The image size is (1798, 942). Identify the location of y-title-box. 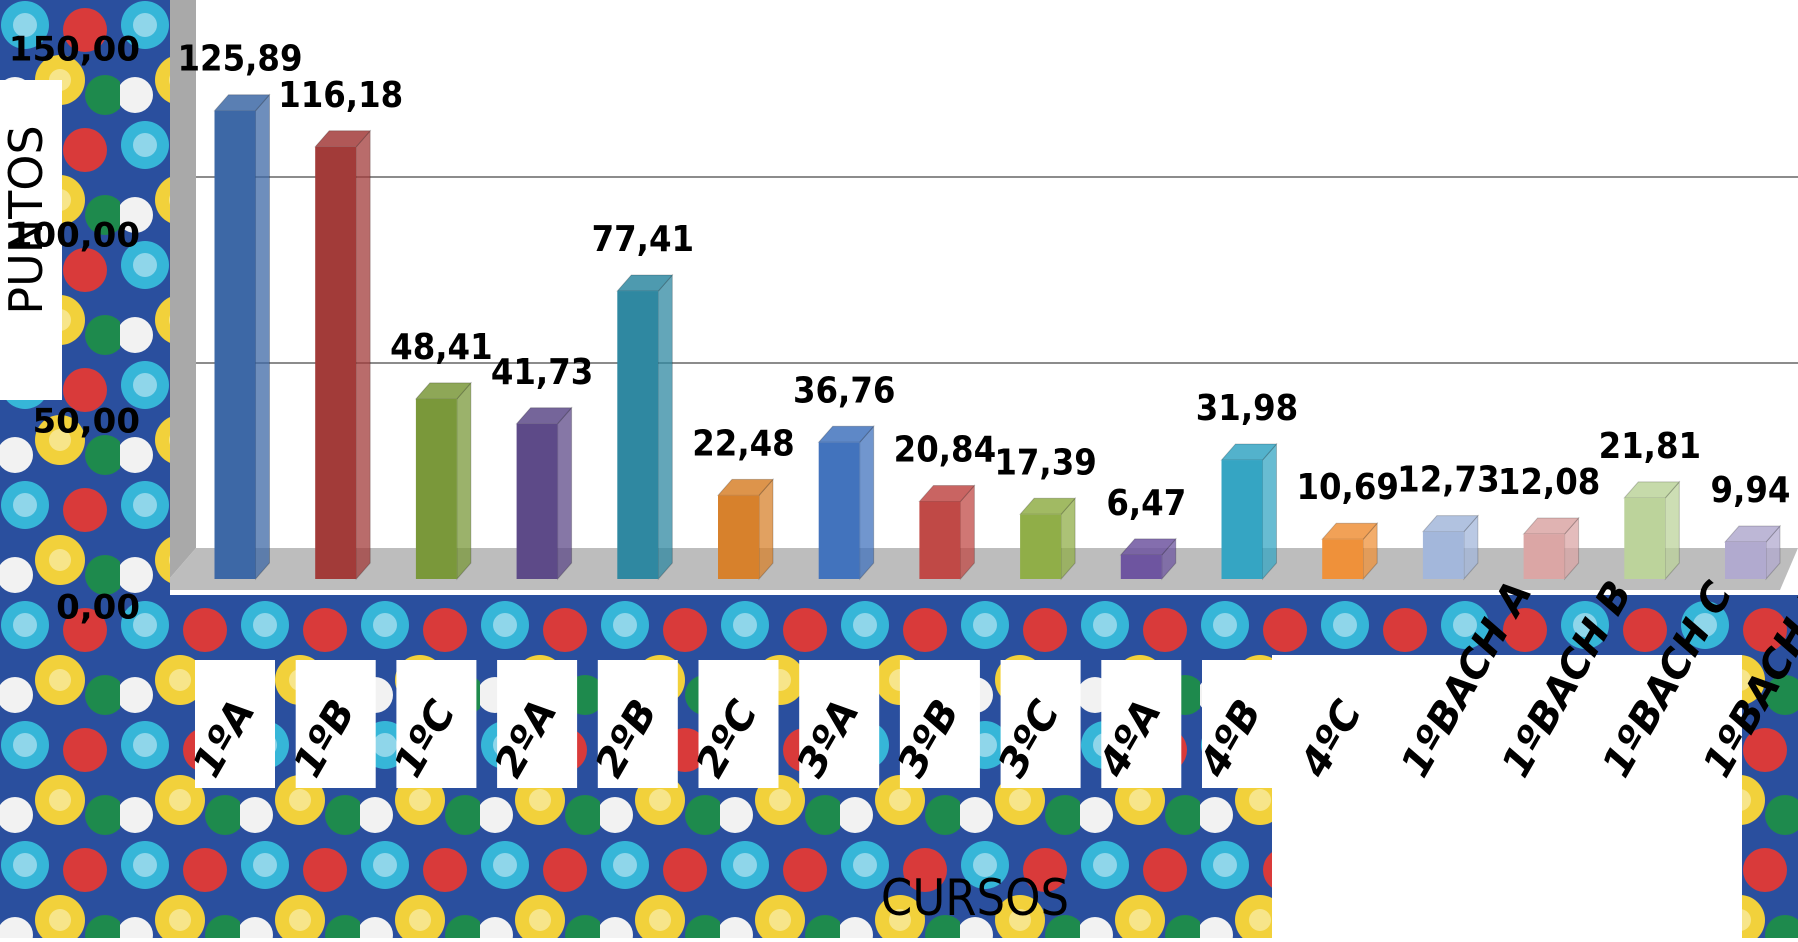
(31, 240).